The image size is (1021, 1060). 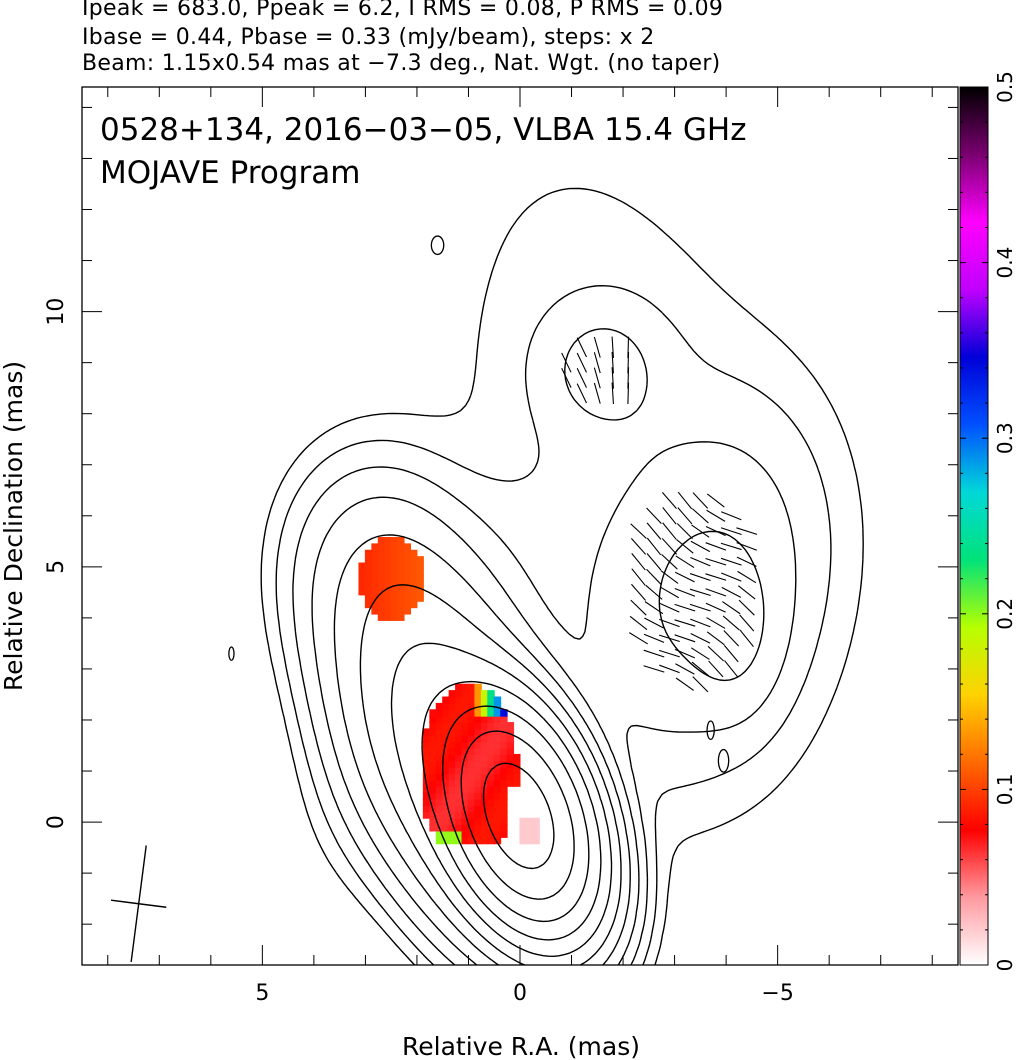 What do you see at coordinates (659, 514) in the screenshot?
I see `evpa-vector-layer` at bounding box center [659, 514].